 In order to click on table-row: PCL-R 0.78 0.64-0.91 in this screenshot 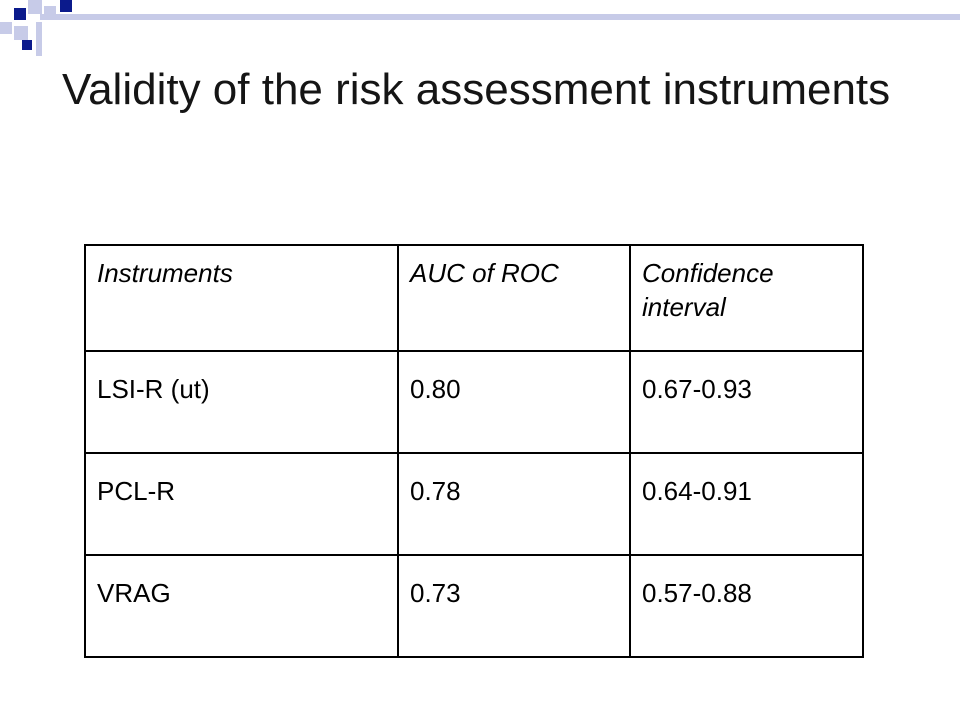, I will do `click(474, 504)`.